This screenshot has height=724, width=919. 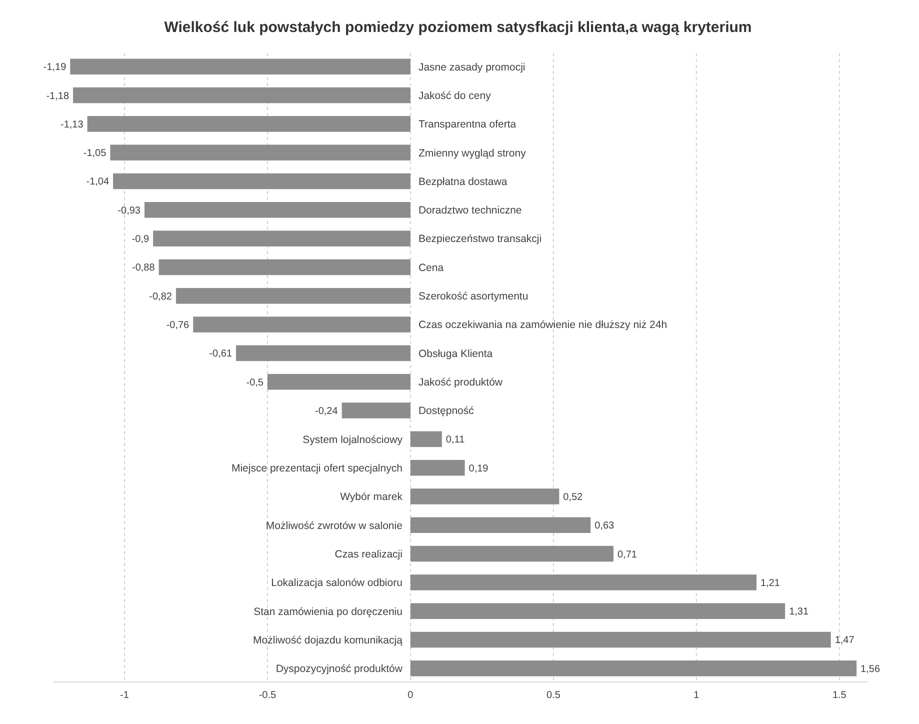 I want to click on y-tick-label: Stan zamówienia po doręczeniu, so click(x=328, y=612).